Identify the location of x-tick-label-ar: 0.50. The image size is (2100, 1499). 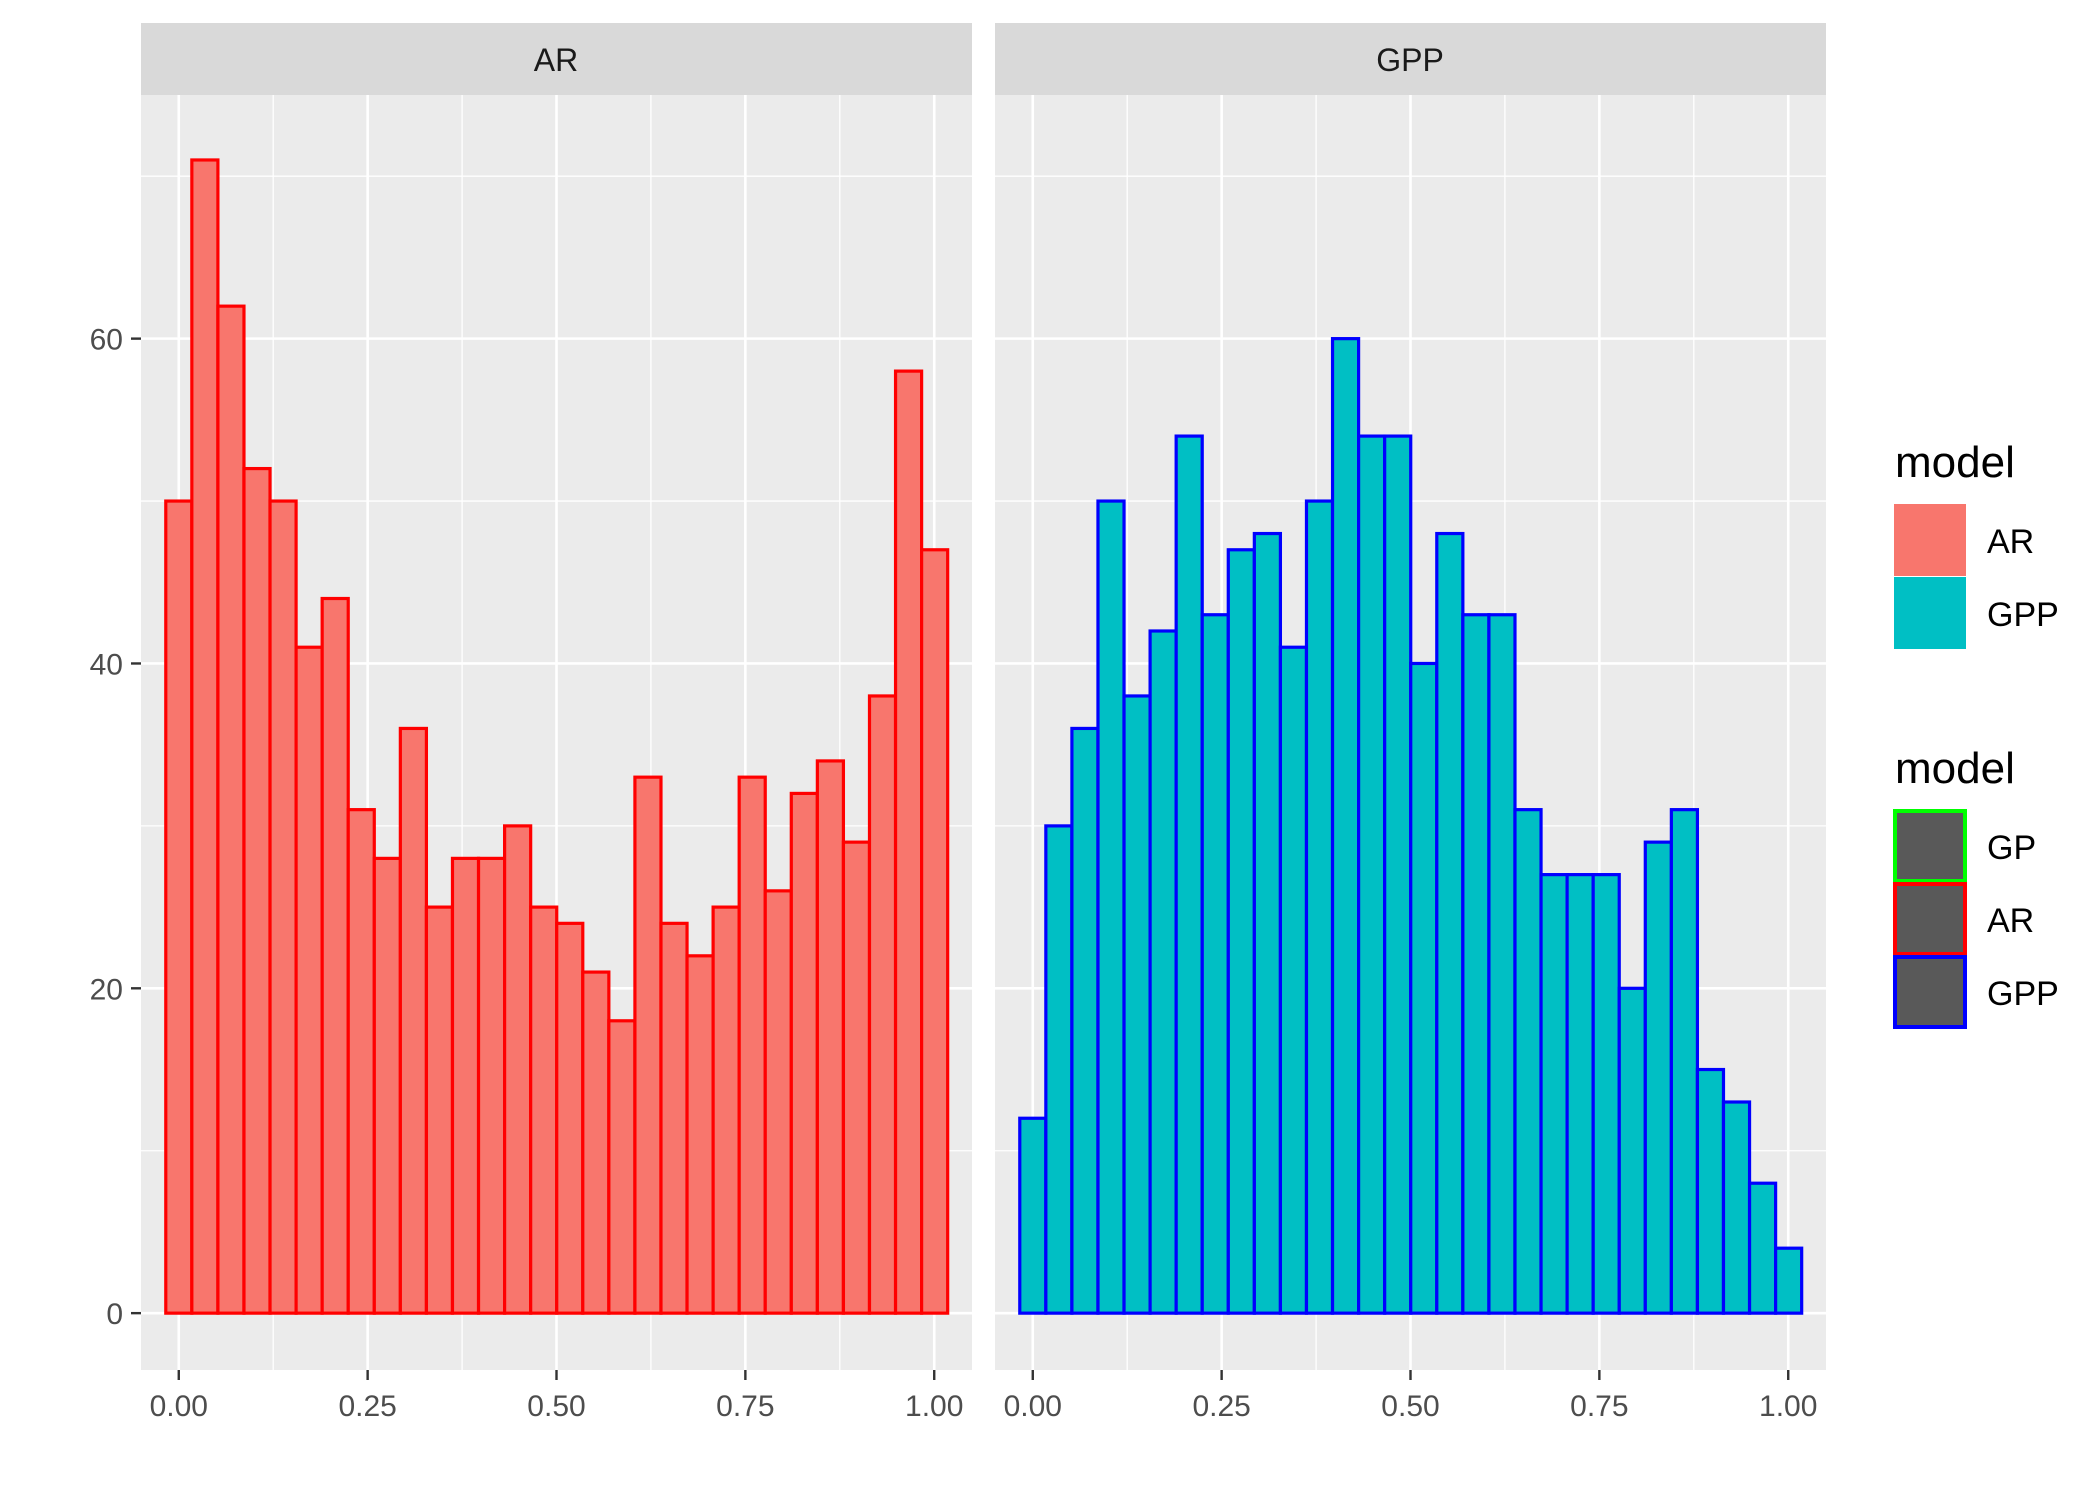
(556, 1406).